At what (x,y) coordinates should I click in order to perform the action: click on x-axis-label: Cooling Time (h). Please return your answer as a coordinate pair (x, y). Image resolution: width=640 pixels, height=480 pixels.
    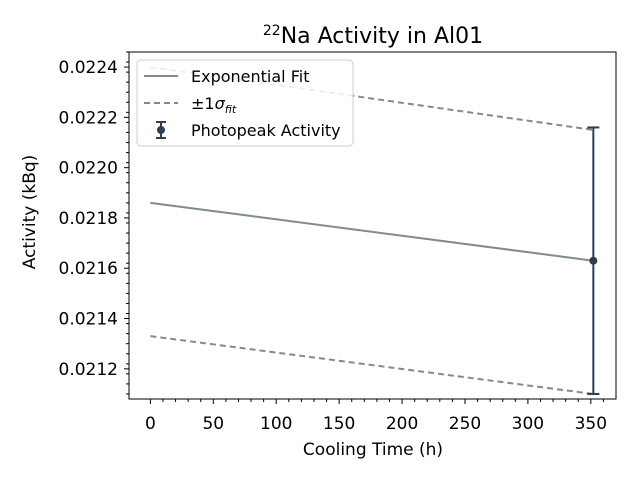
    Looking at the image, I should click on (373, 450).